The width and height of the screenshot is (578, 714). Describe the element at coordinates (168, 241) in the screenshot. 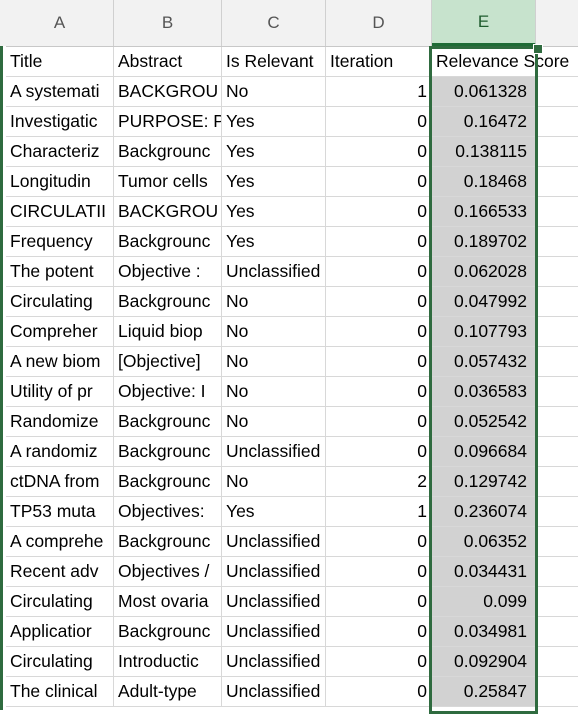

I see `cell-b7: Backgrounc` at that location.